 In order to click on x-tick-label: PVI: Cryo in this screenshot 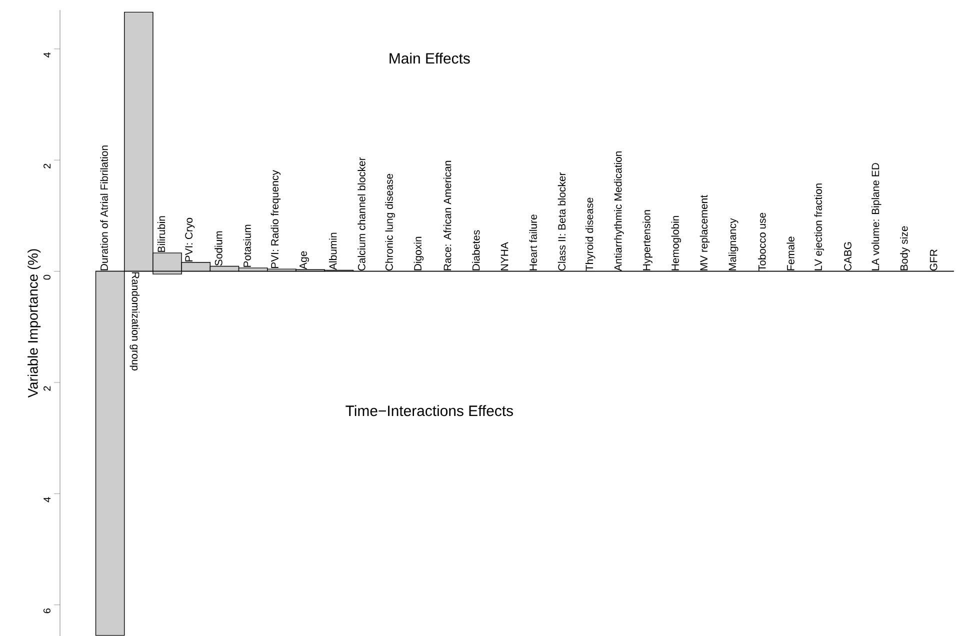, I will do `click(190, 240)`.